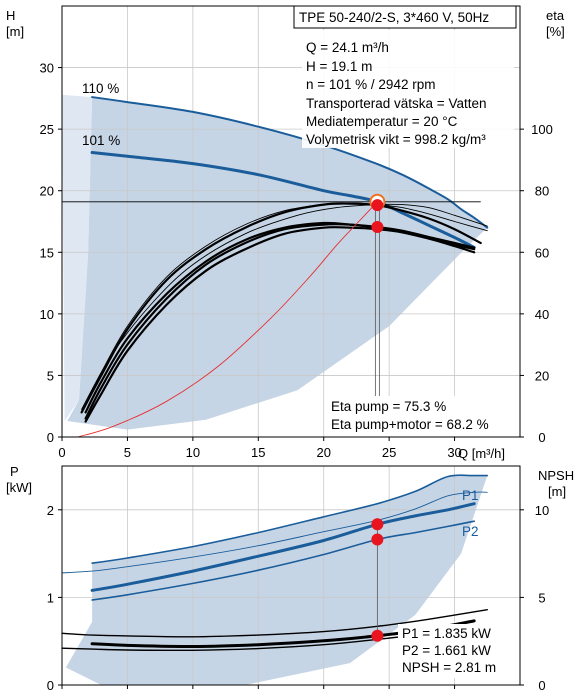 The width and height of the screenshot is (585, 696). Describe the element at coordinates (193, 452) in the screenshot. I see `top-x-tick-label-2: 10` at that location.